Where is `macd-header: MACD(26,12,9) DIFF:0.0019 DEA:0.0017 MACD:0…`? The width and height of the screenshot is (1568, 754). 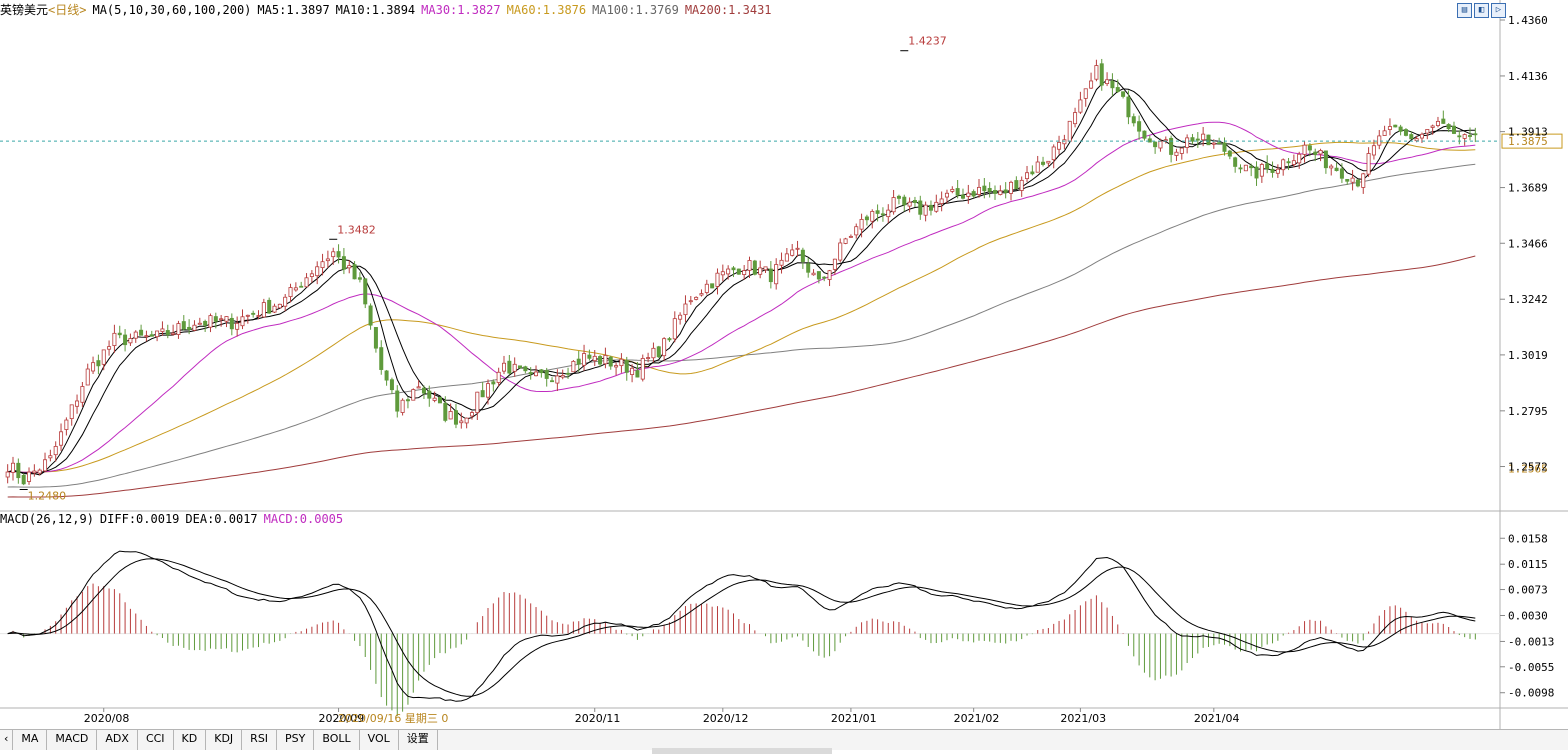 macd-header: MACD(26,12,9) DIFF:0.0019 DEA:0.0017 MACD:0… is located at coordinates (174, 519).